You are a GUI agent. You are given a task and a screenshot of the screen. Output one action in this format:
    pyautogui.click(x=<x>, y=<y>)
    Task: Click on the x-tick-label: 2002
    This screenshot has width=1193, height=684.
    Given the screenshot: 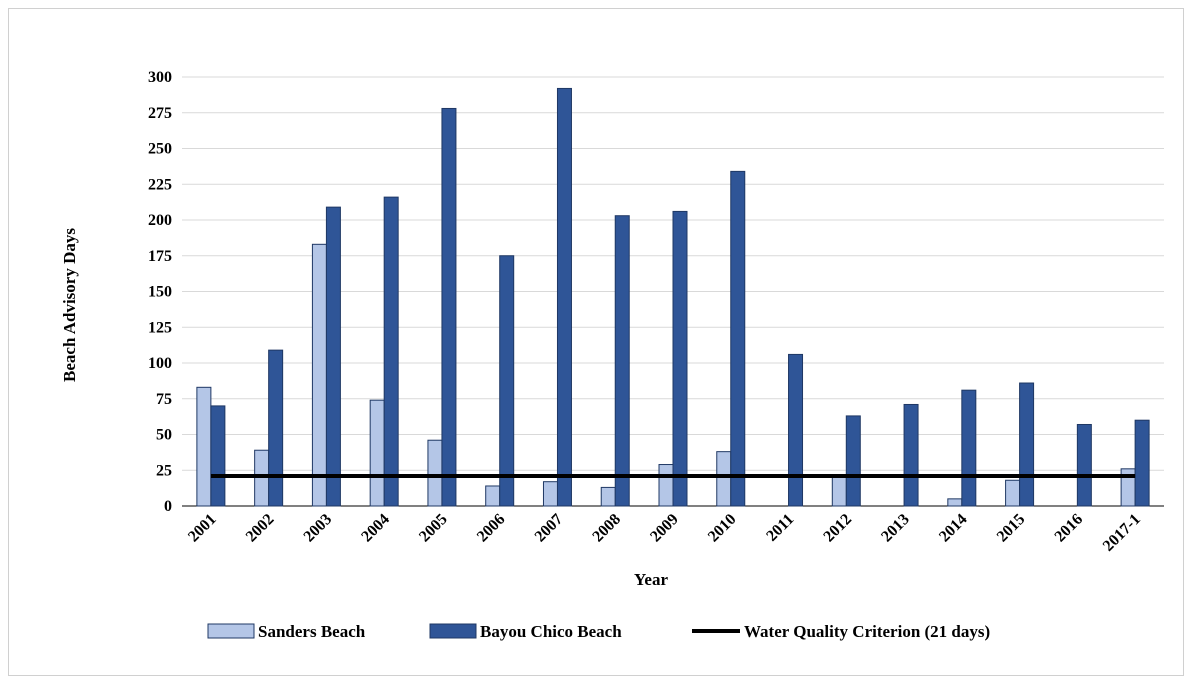 What is the action you would take?
    pyautogui.click(x=260, y=528)
    